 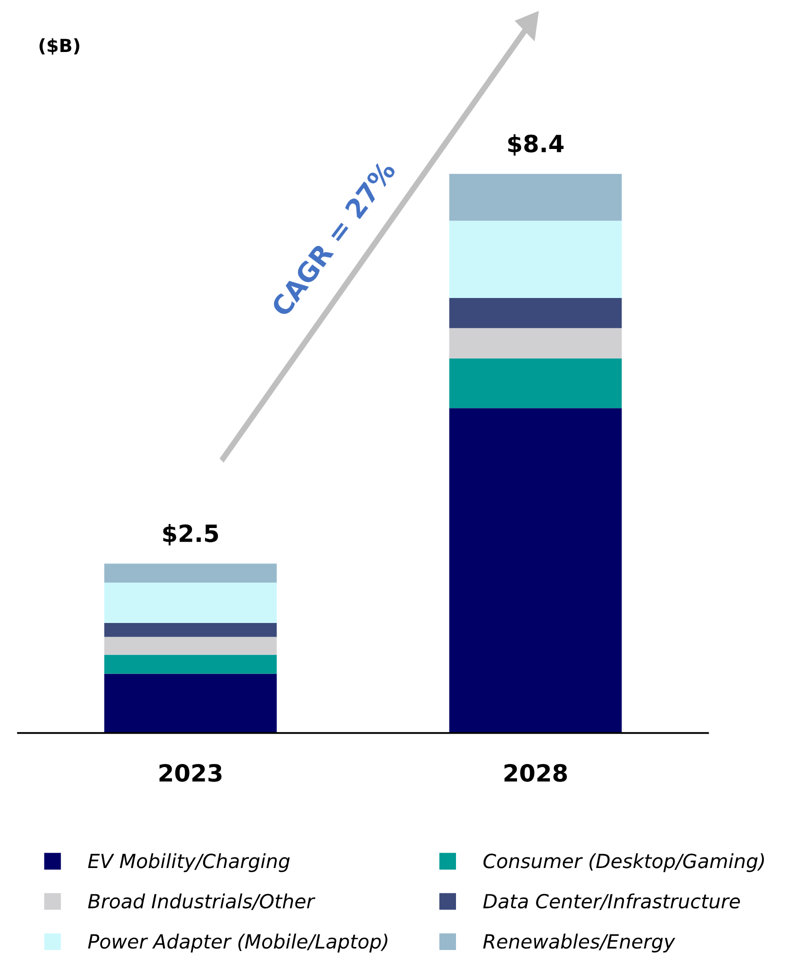 I want to click on annotation: $8.4, so click(x=536, y=145).